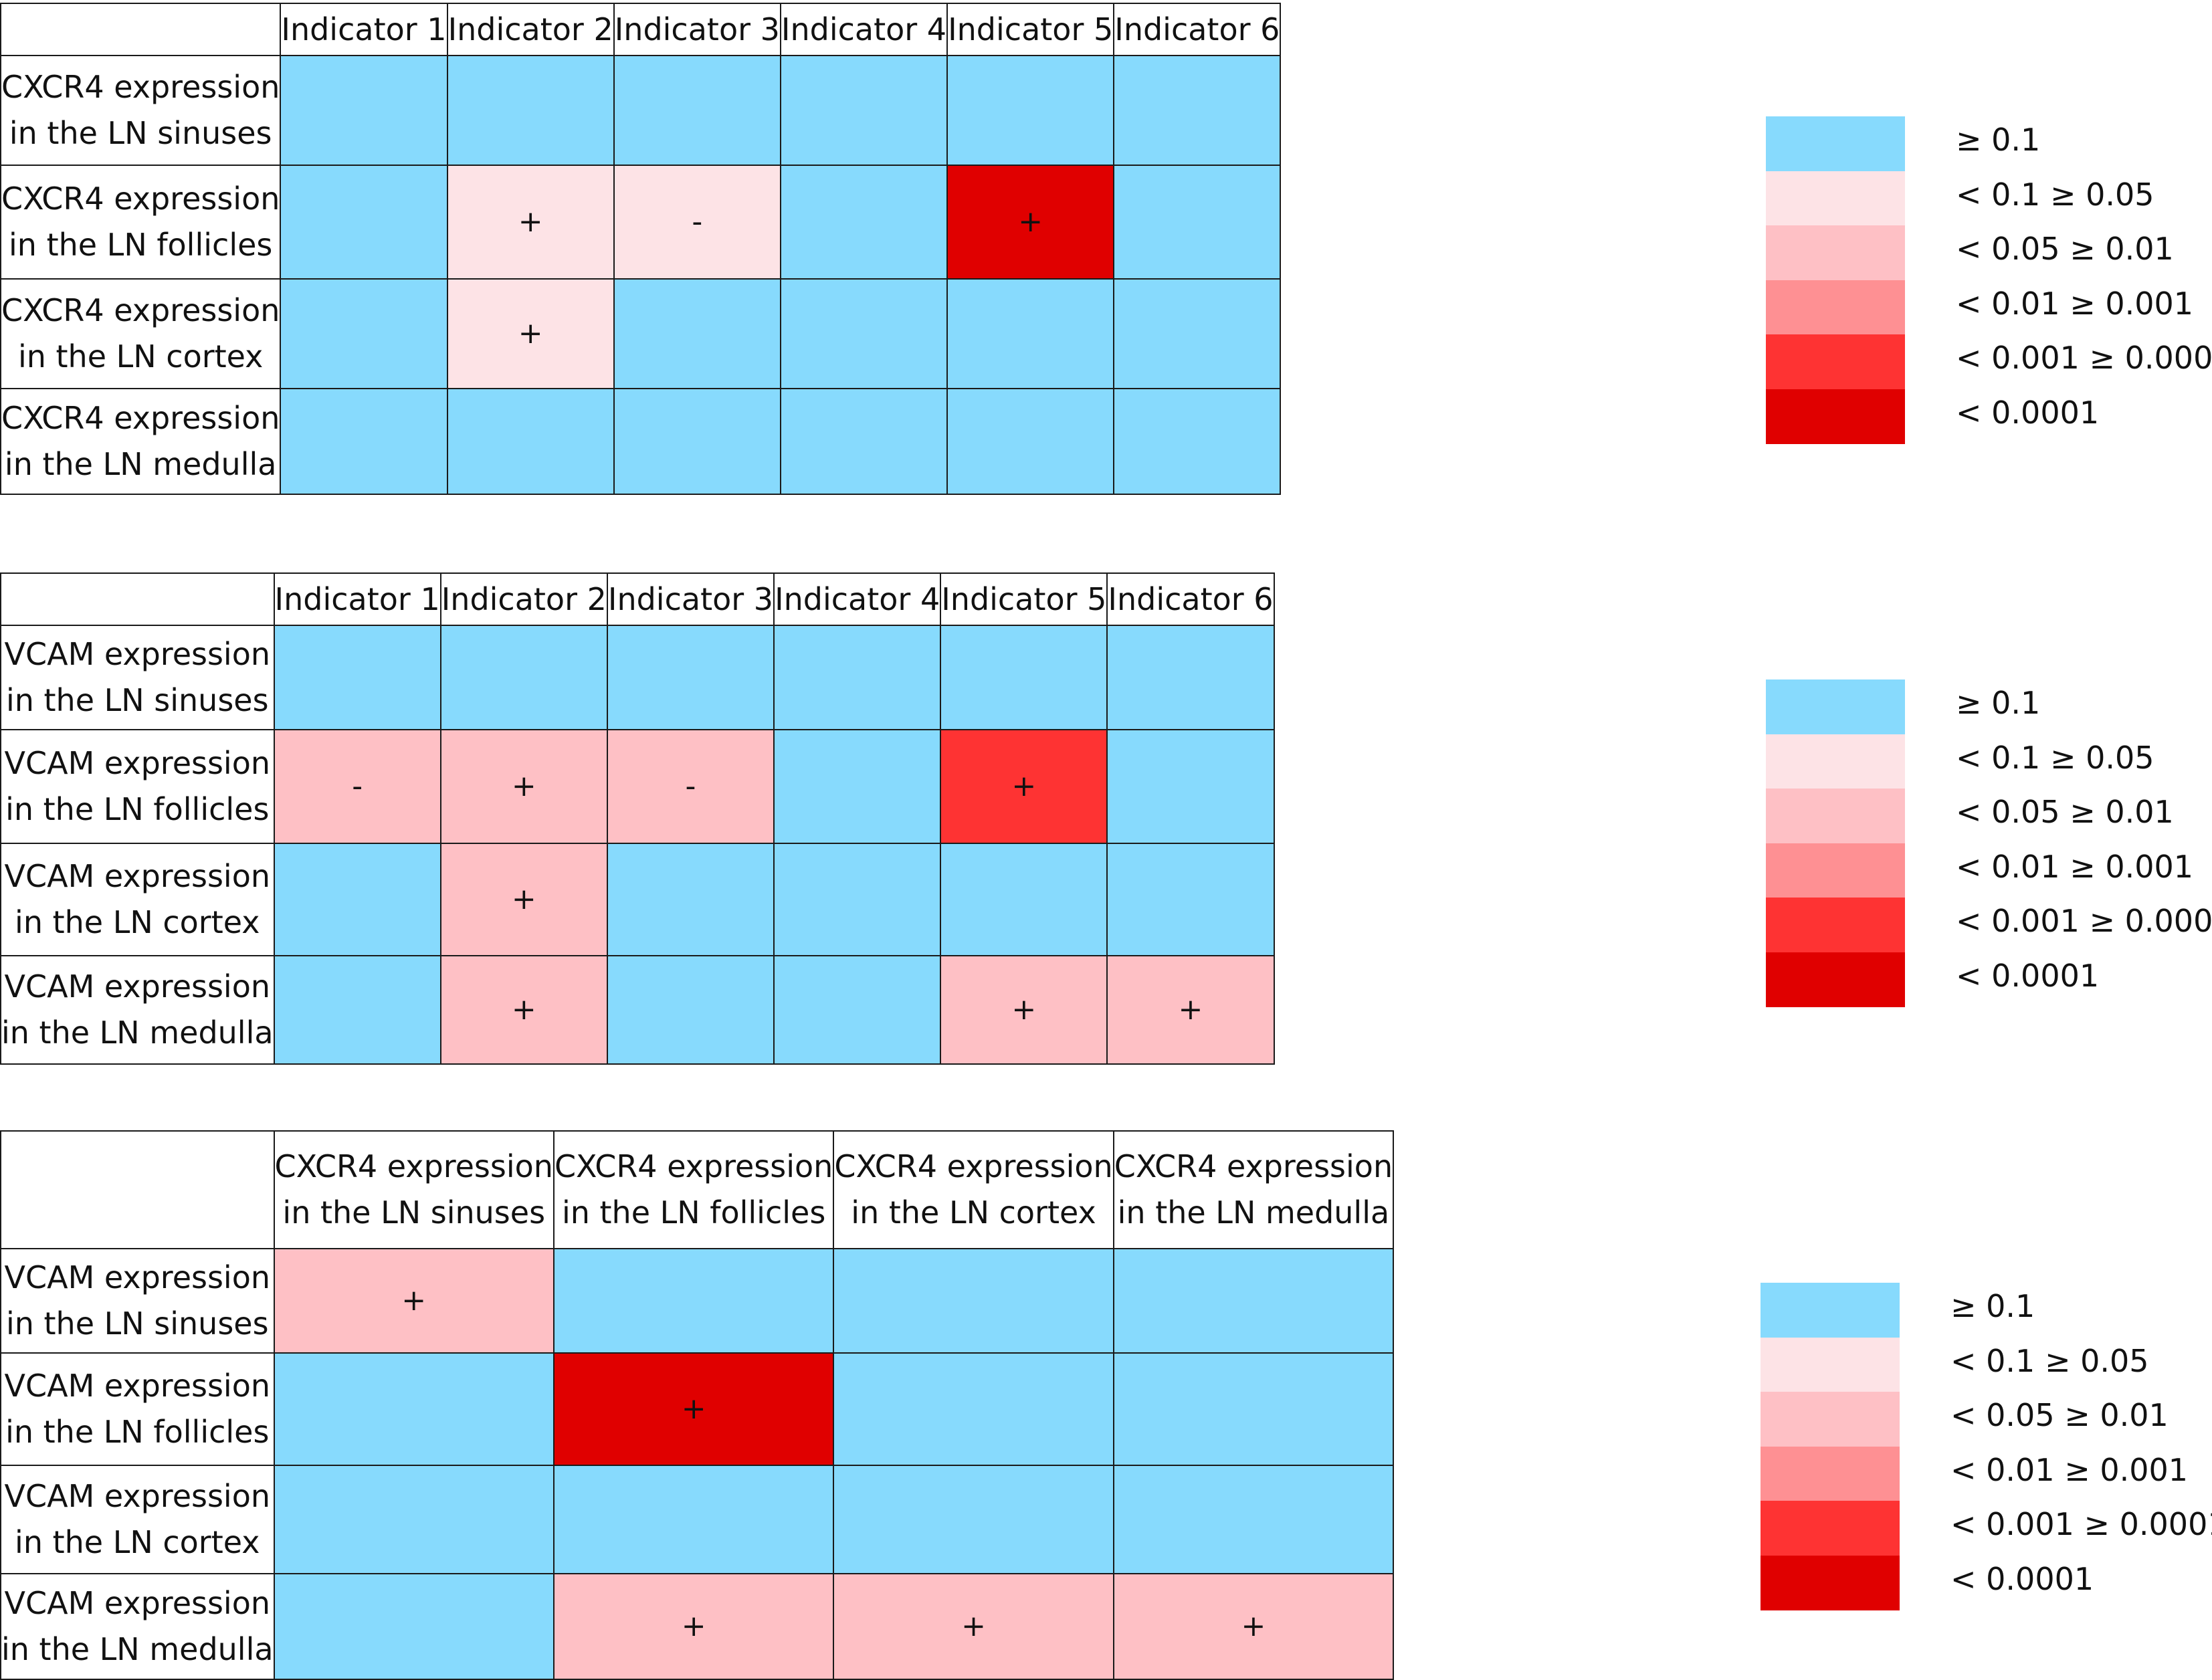 This screenshot has width=2212, height=1680. Describe the element at coordinates (141, 441) in the screenshot. I see `row-header: CXCR4 expression in the LN medulla` at that location.